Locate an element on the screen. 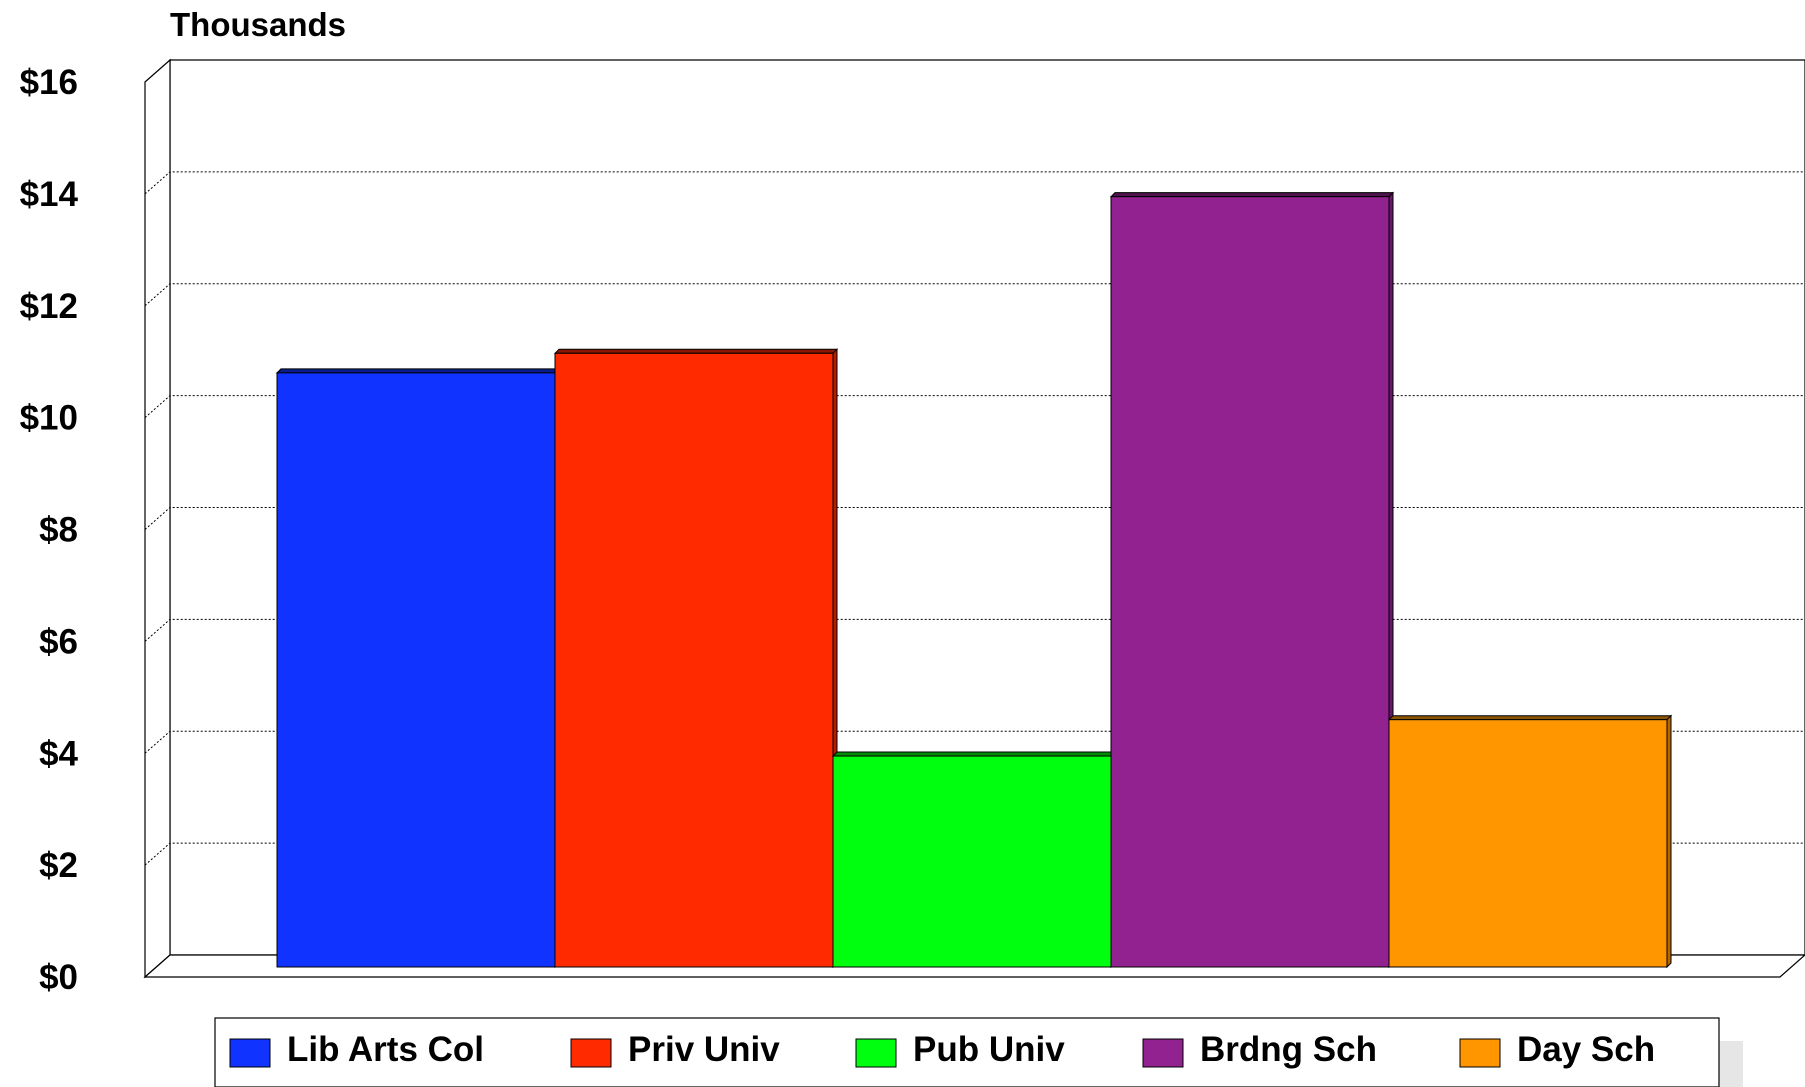 This screenshot has height=1087, width=1805. y-tick-label: $12 is located at coordinates (49, 306).